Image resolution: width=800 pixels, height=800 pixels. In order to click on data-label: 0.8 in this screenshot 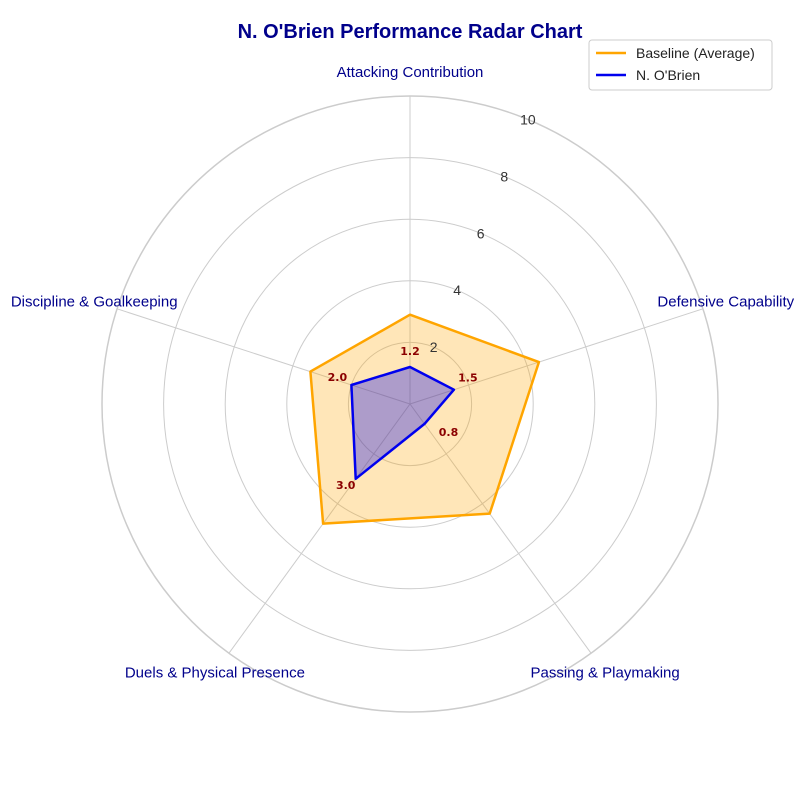, I will do `click(449, 432)`.